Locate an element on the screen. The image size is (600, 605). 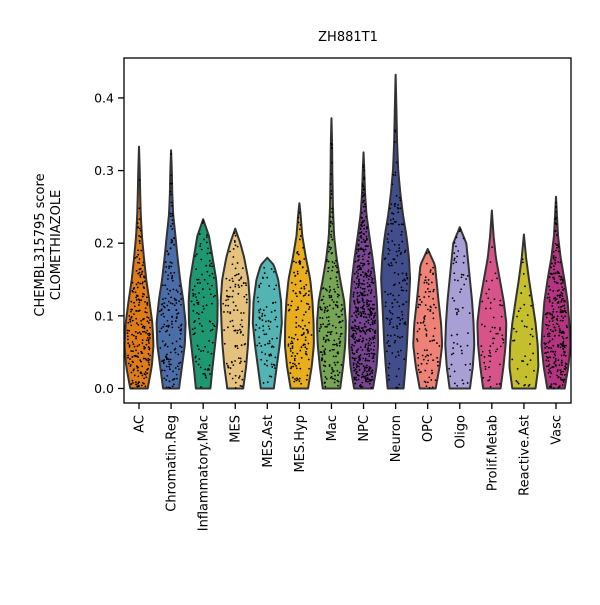
violin-mes is located at coordinates (235, 308).